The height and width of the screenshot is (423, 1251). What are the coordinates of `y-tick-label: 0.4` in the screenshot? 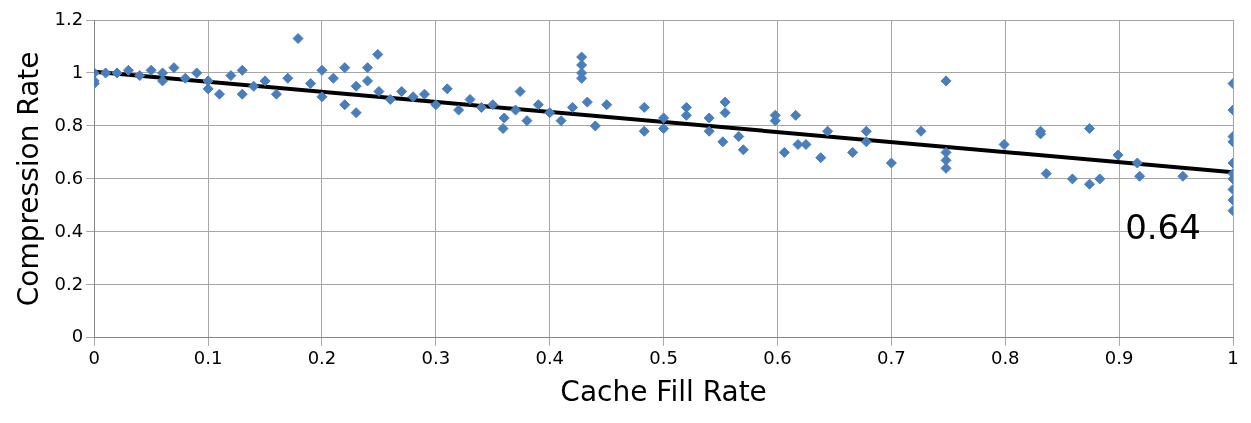 It's located at (69, 230).